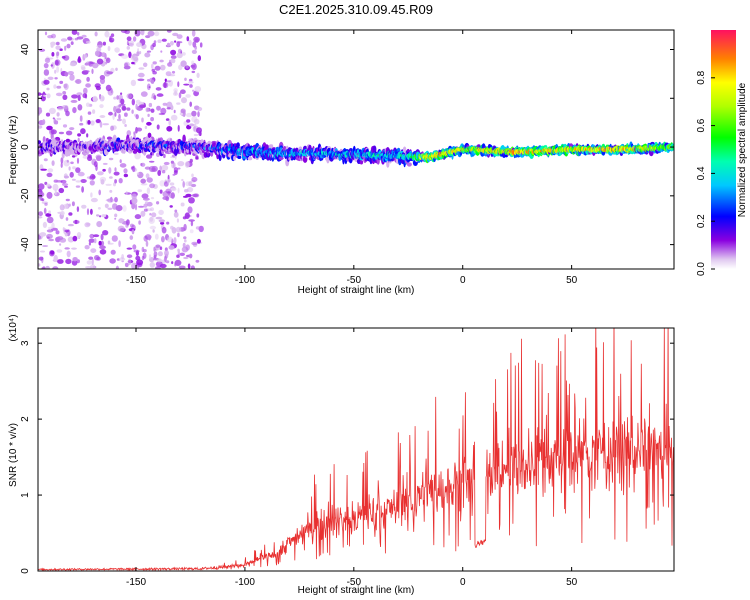  What do you see at coordinates (39, 142) in the screenshot?
I see `spectrogram-cell` at bounding box center [39, 142].